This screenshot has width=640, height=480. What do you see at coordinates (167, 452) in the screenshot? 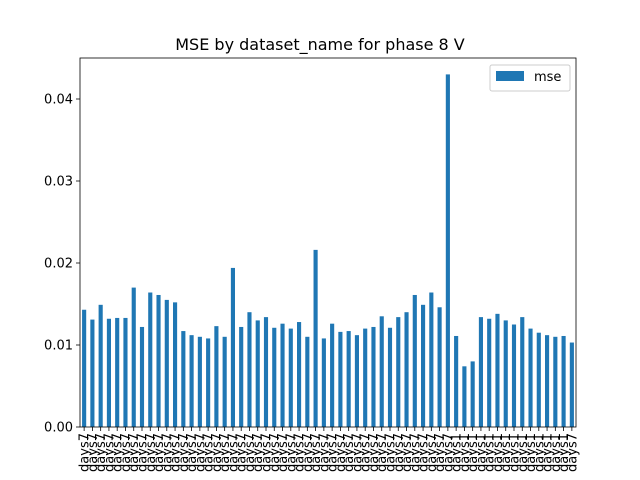
I see `x-tick-label-10: days7` at bounding box center [167, 452].